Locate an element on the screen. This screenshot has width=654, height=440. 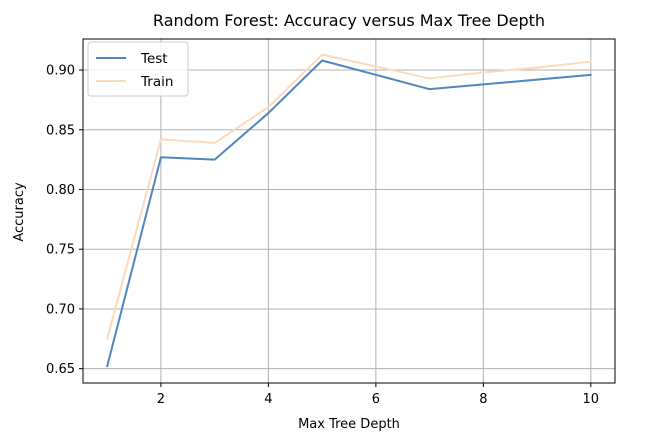
y-axis-label: Accuracy is located at coordinates (19, 212).